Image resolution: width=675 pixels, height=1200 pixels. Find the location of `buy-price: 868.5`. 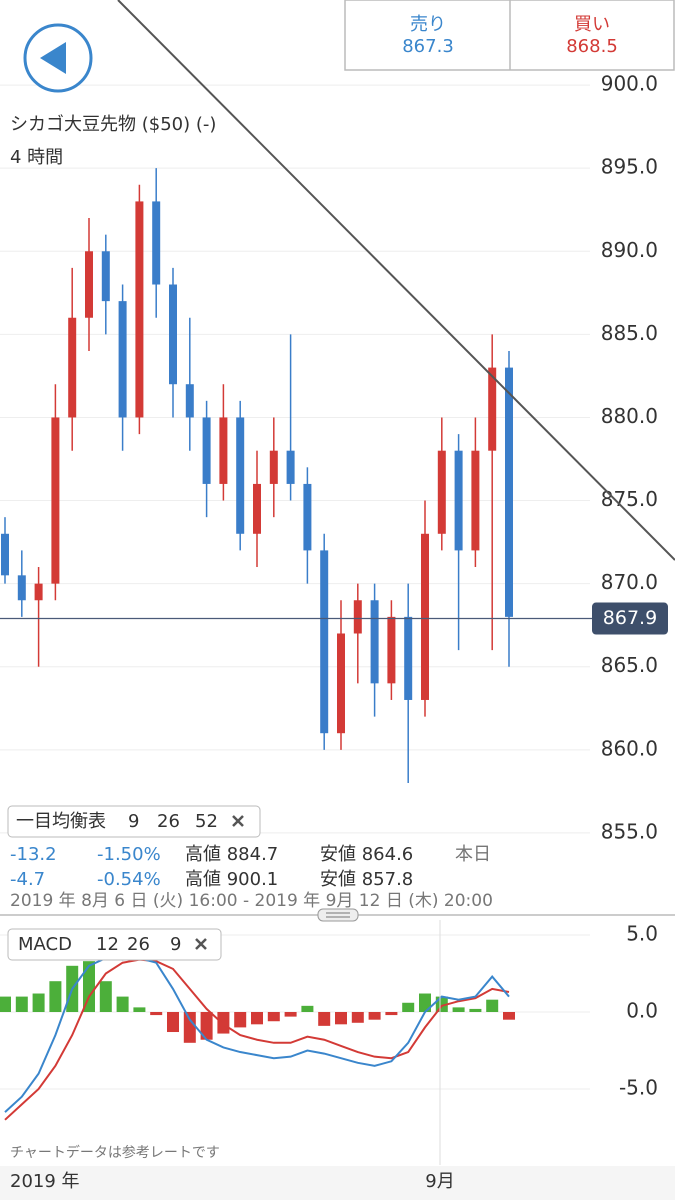

buy-price: 868.5 is located at coordinates (592, 46).